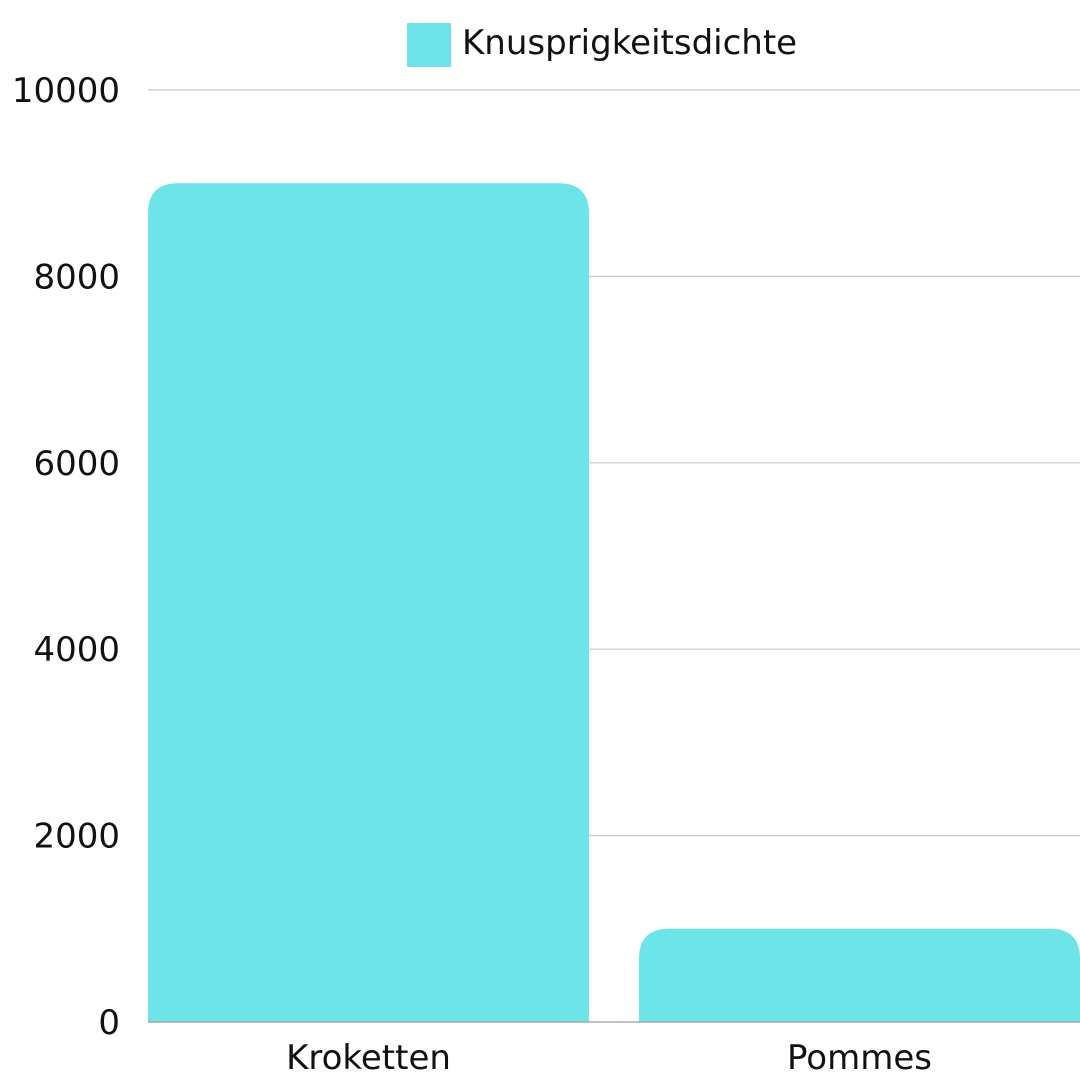  I want to click on x-tick-label-kroketten: Kroketten, so click(368, 1058).